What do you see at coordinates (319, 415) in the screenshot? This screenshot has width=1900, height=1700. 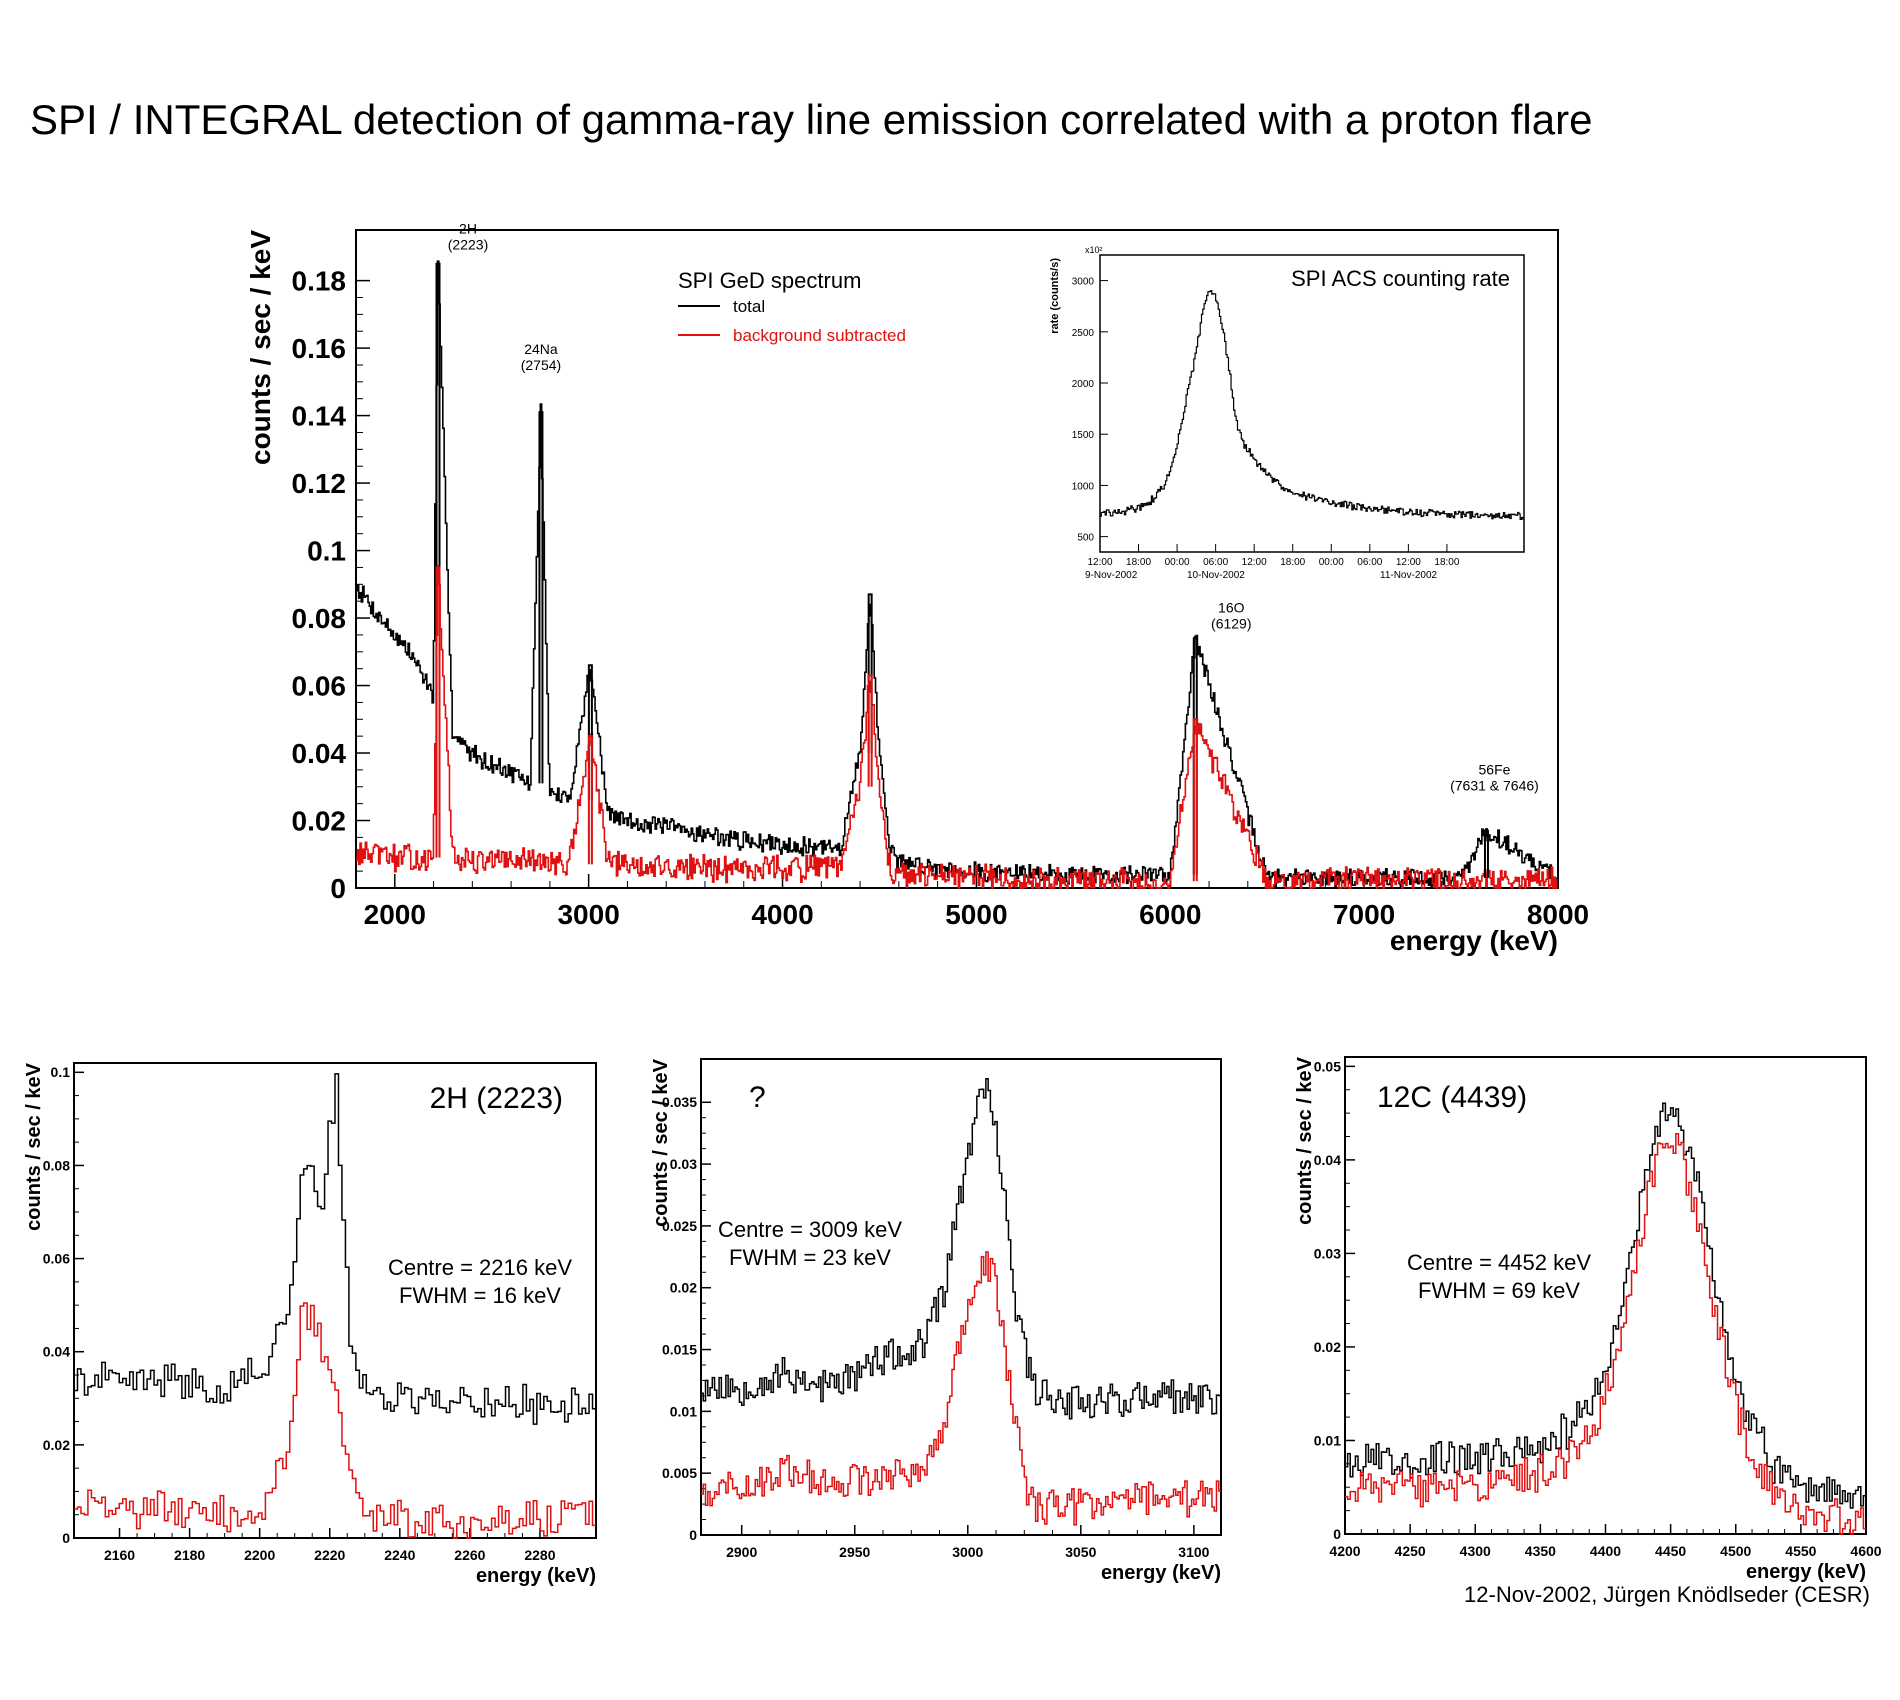 I see `y-tick-label: 0.14` at bounding box center [319, 415].